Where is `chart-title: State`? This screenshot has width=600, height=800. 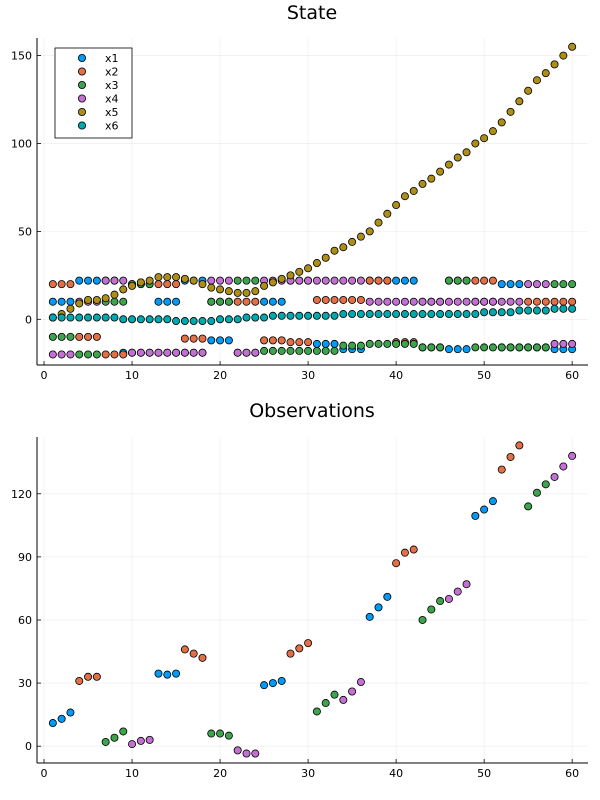 chart-title: State is located at coordinates (312, 13).